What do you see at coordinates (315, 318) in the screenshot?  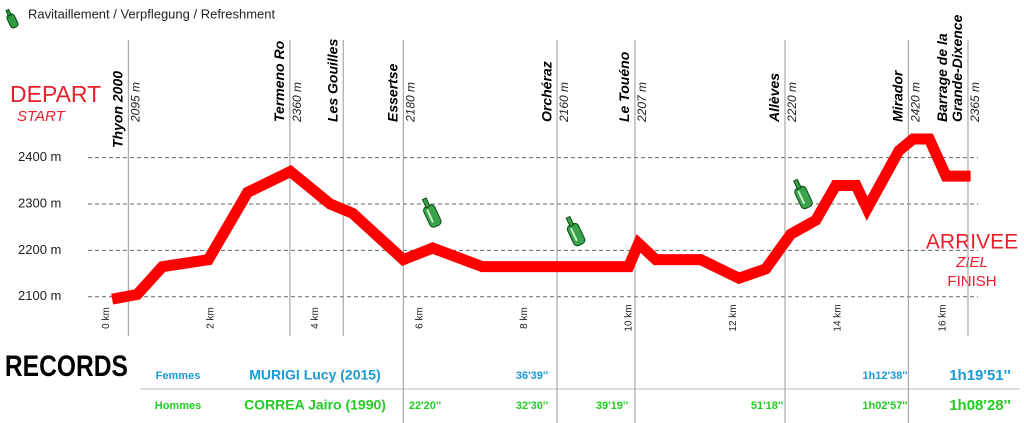 I see `x-tick-label: 4 km` at bounding box center [315, 318].